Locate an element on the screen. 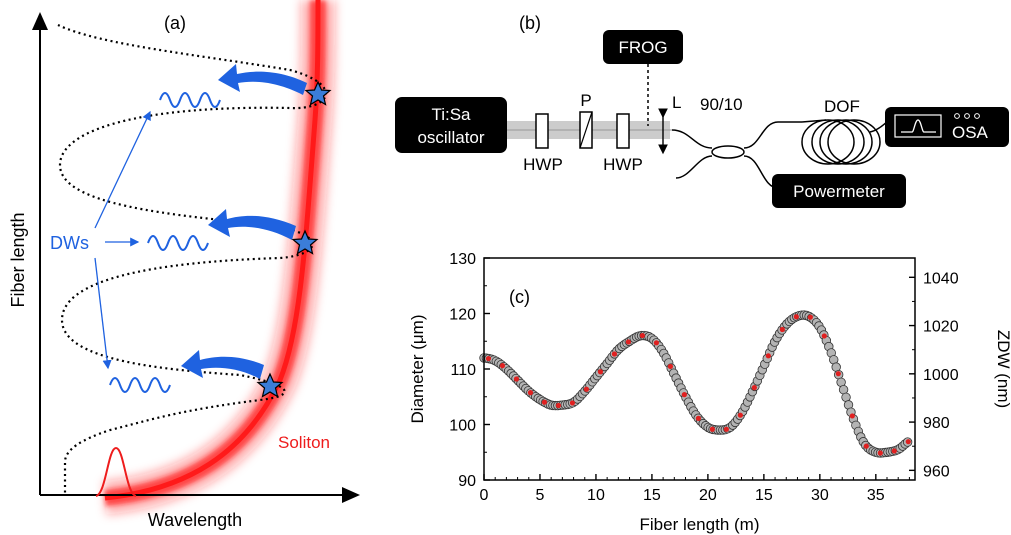 This screenshot has height=535, width=1011. frog-box is located at coordinates (643, 47).